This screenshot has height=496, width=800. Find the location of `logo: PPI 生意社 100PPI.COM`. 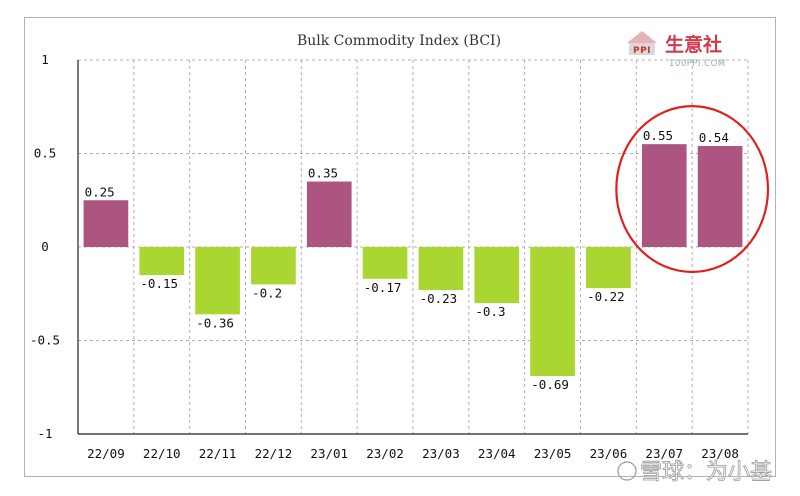

logo: PPI 生意社 100PPI.COM is located at coordinates (676, 50).